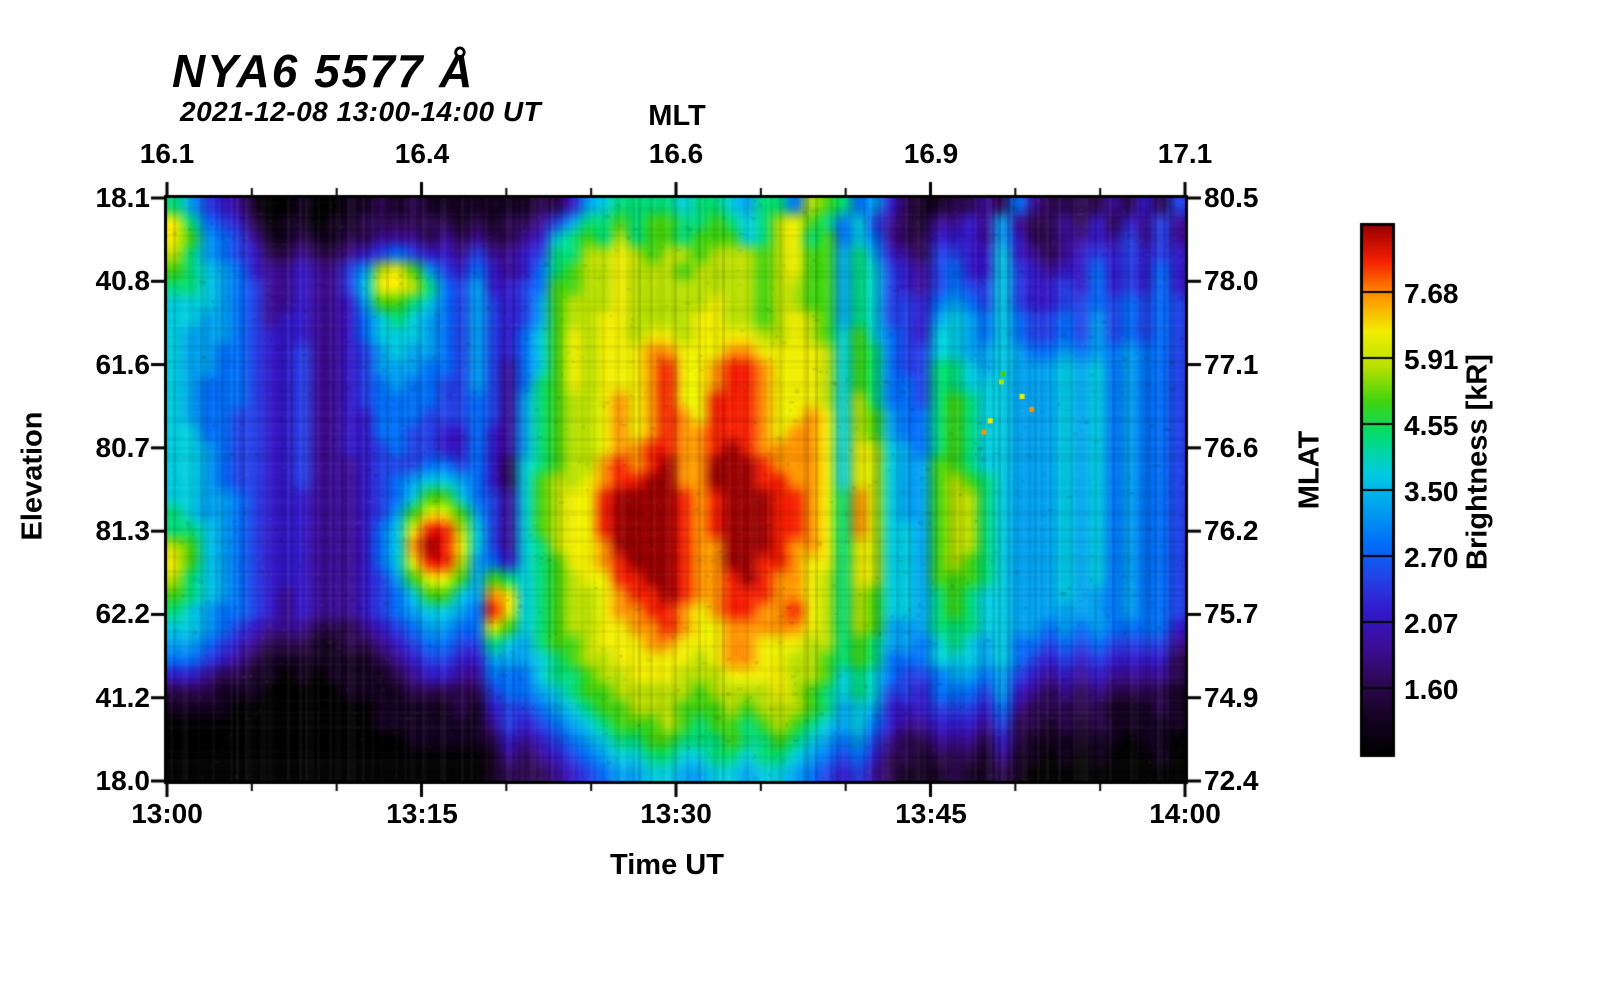  I want to click on left-tick-label: 41.2, so click(123, 697).